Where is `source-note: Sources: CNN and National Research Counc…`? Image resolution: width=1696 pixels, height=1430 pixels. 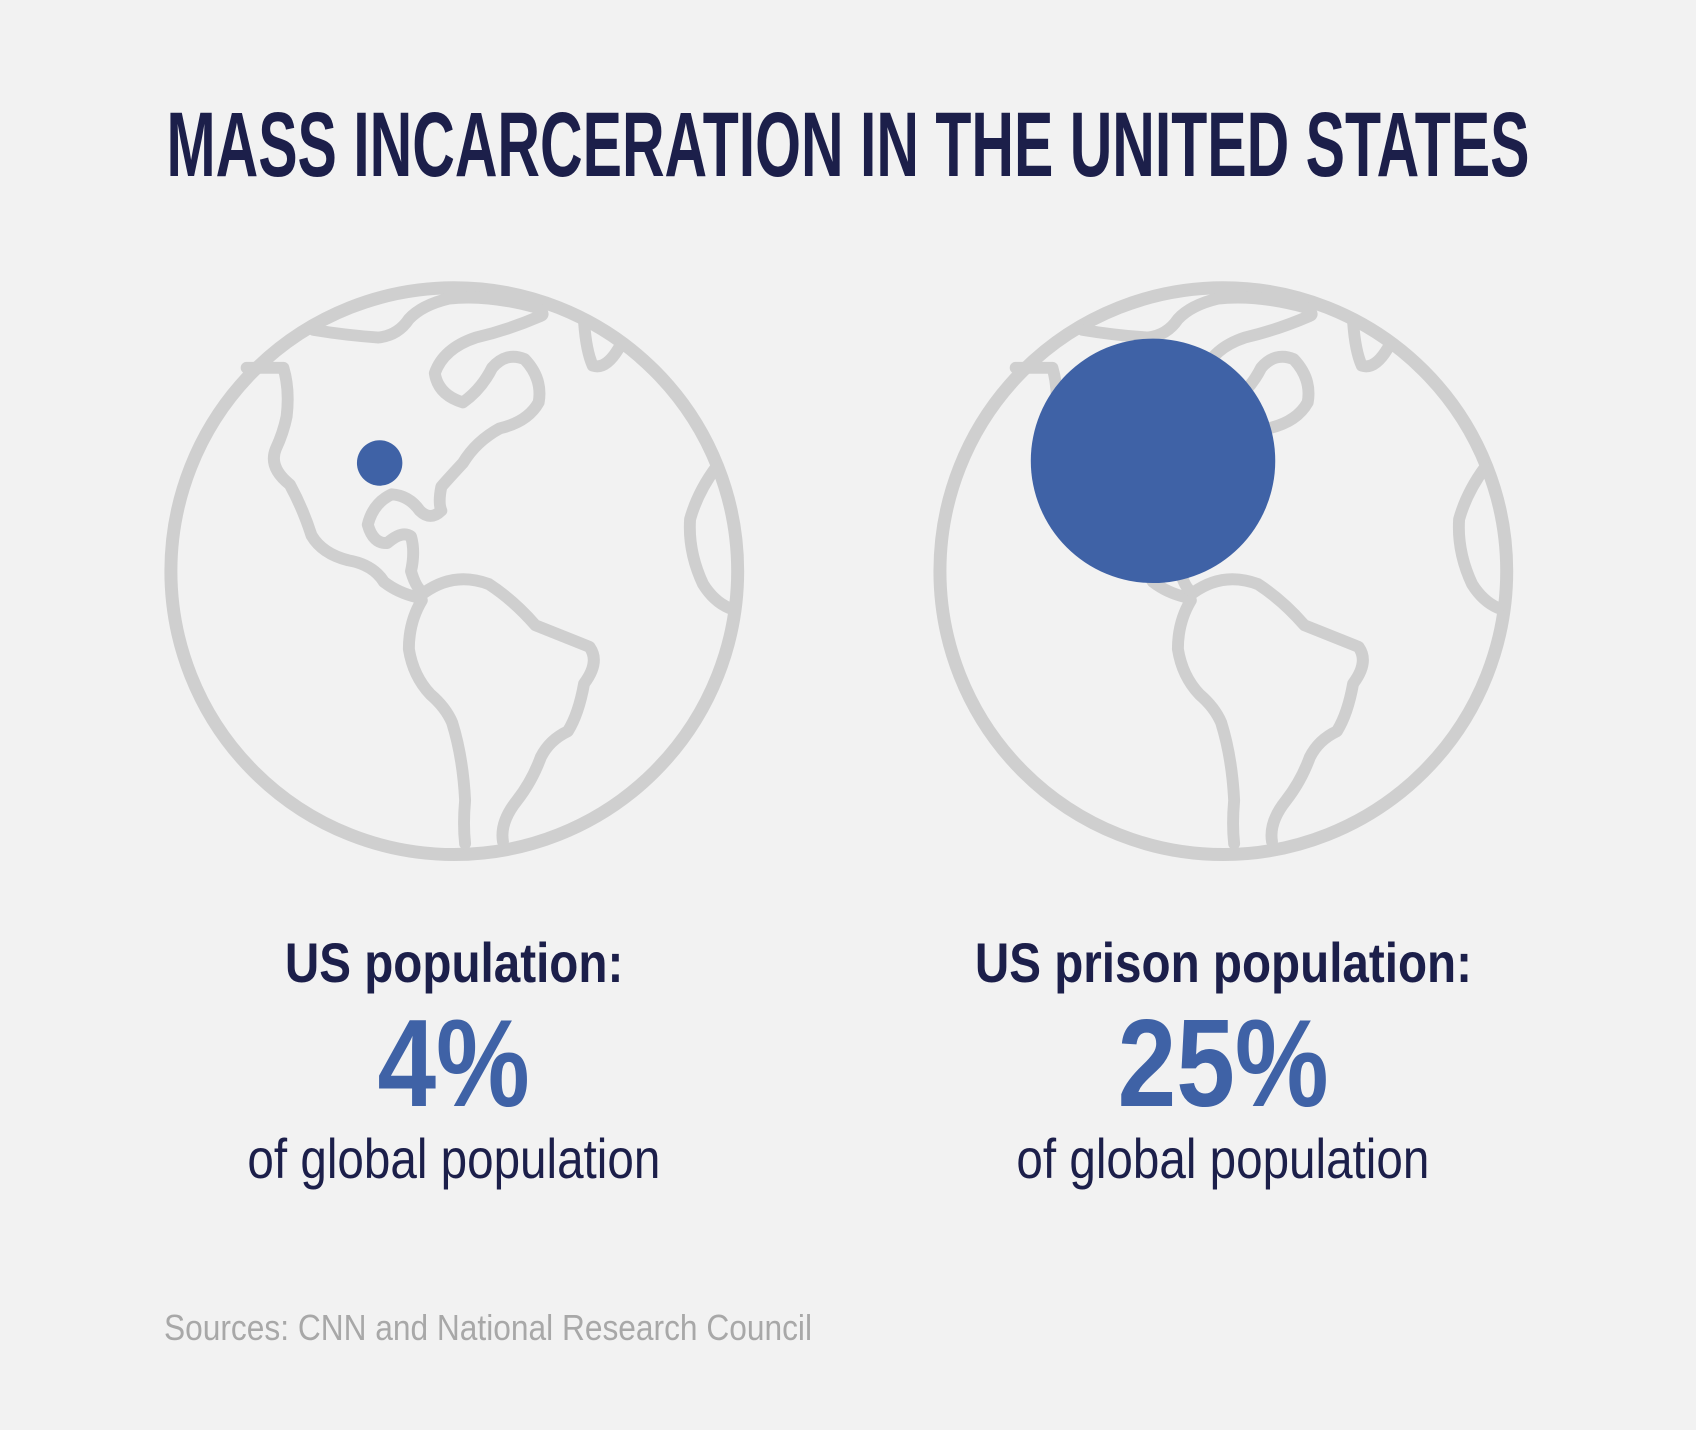 source-note: Sources: CNN and National Research Counc… is located at coordinates (488, 1327).